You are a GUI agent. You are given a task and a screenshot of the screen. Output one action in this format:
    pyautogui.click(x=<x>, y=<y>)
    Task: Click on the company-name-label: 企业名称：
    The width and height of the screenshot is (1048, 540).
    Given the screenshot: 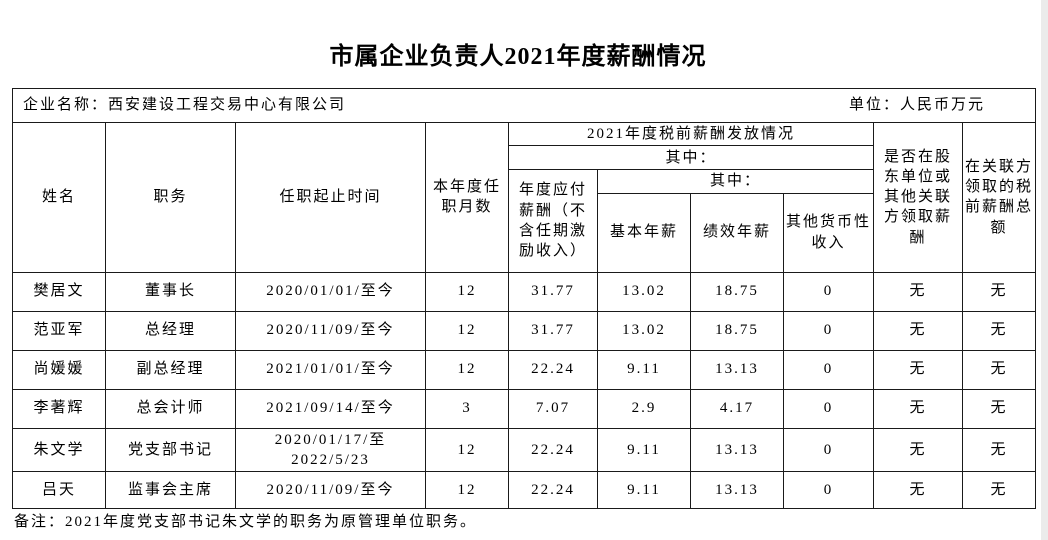 What is the action you would take?
    pyautogui.click(x=66, y=105)
    